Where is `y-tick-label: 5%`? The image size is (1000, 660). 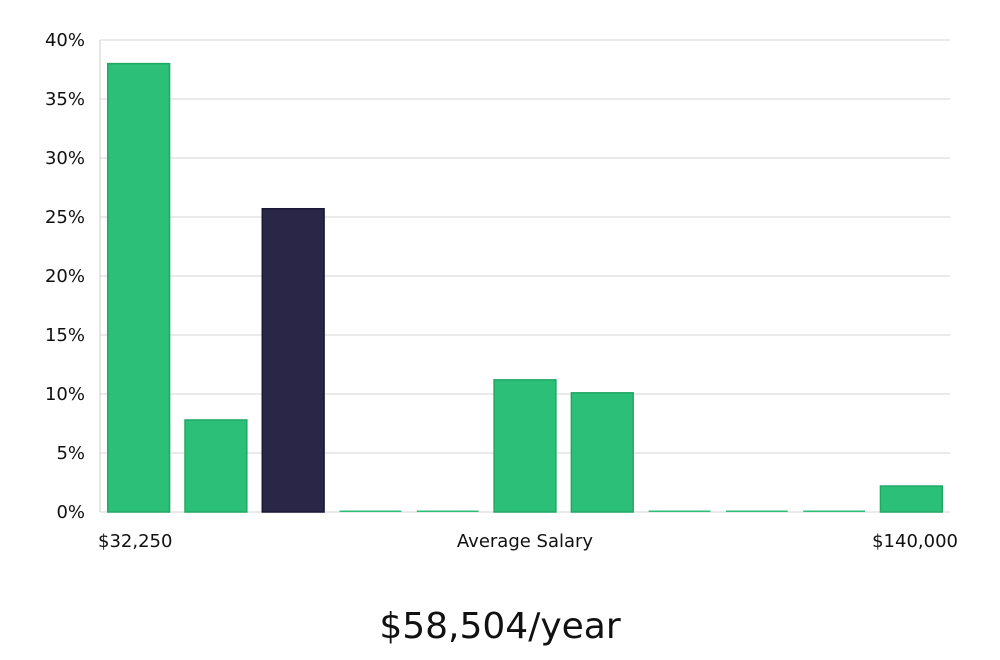 y-tick-label: 5% is located at coordinates (70, 453).